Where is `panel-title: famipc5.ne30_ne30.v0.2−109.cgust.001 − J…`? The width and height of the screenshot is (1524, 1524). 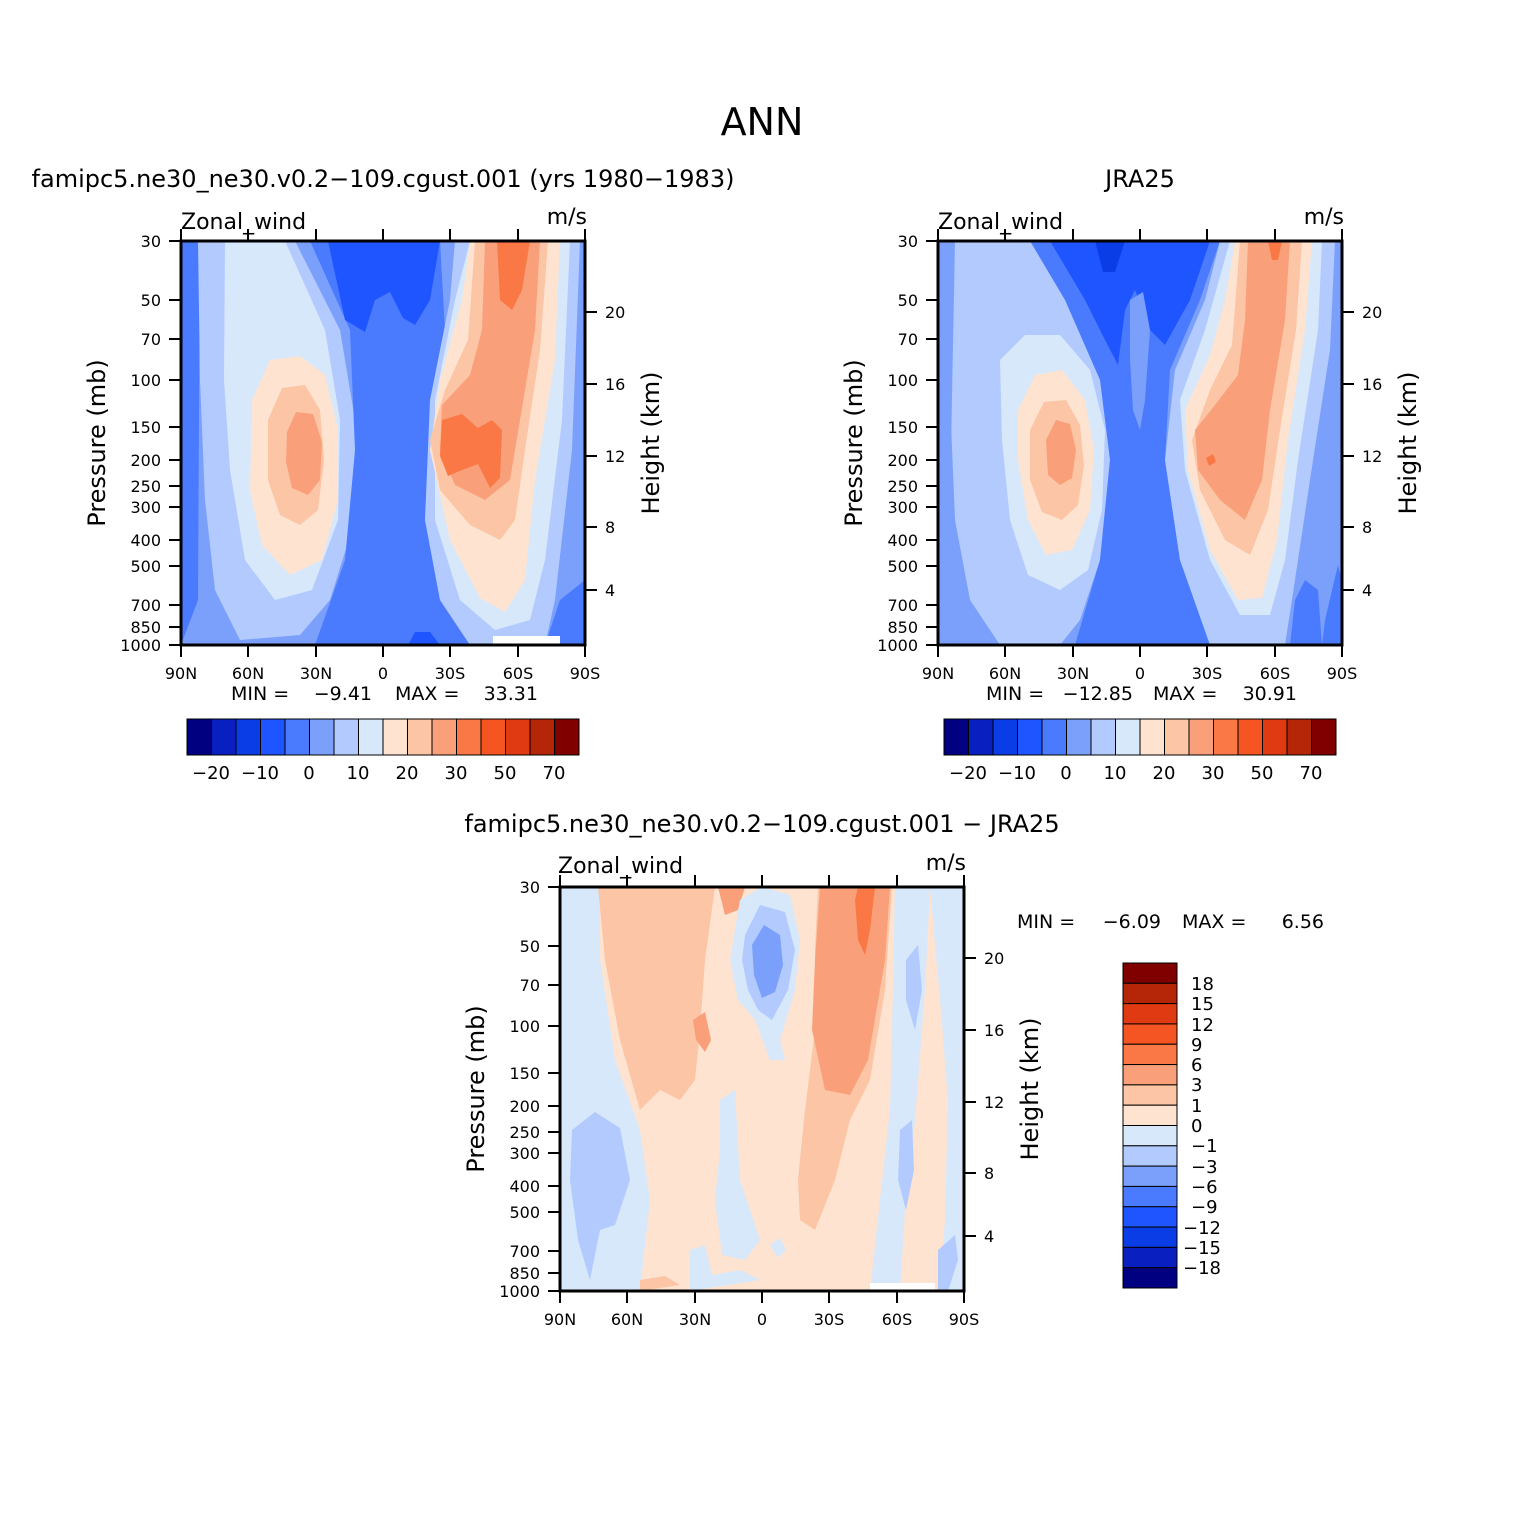 panel-title: famipc5.ne30_ne30.v0.2−109.cgust.001 − J… is located at coordinates (761, 824).